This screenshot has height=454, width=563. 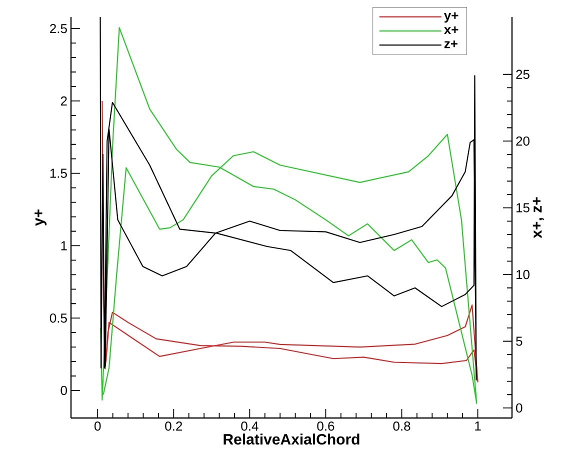 What do you see at coordinates (58, 173) in the screenshot?
I see `y-tick-label: 1.5` at bounding box center [58, 173].